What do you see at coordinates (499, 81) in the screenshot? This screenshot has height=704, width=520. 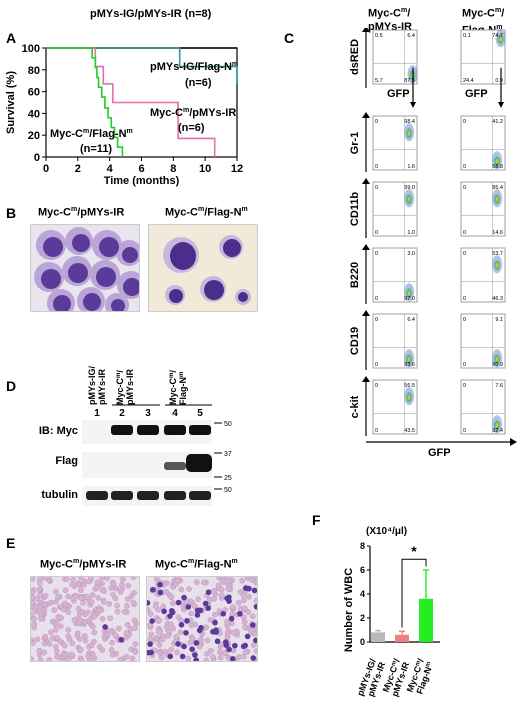 I see `quadrant-lr: 0.9` at bounding box center [499, 81].